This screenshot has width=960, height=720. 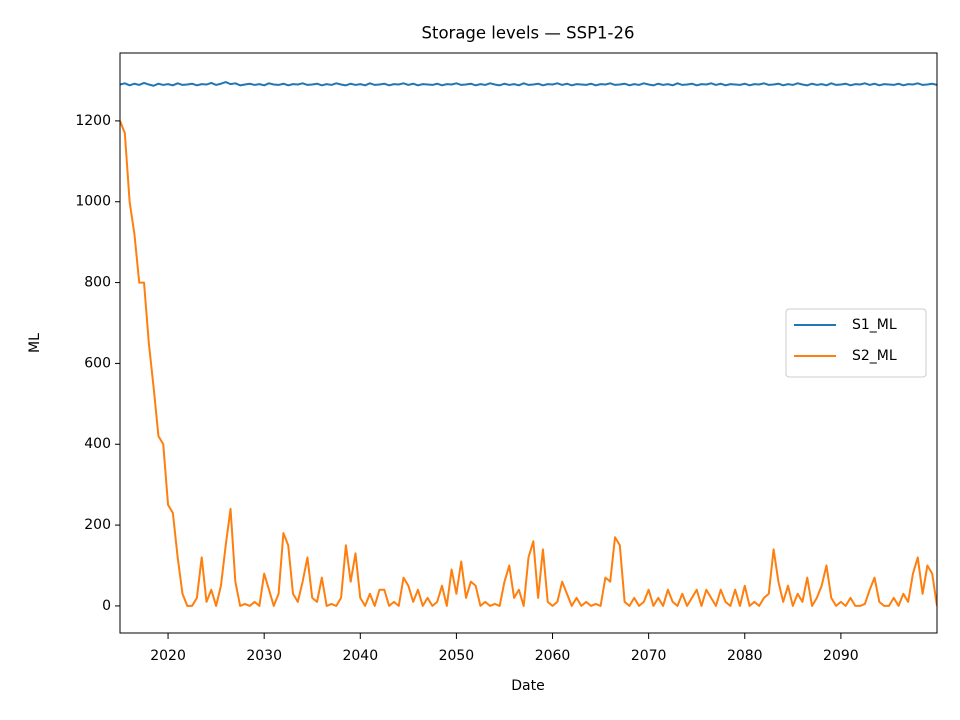 What do you see at coordinates (553, 656) in the screenshot?
I see `x-tick-label: 2060` at bounding box center [553, 656].